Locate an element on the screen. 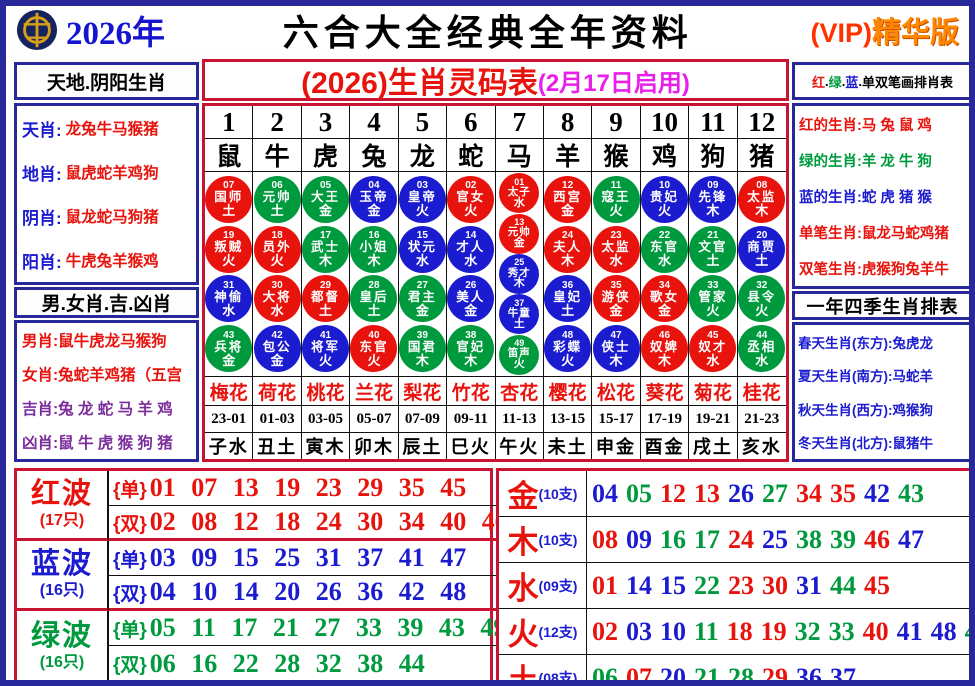  code-ball-16: 16 小姐木 is located at coordinates (374, 249).